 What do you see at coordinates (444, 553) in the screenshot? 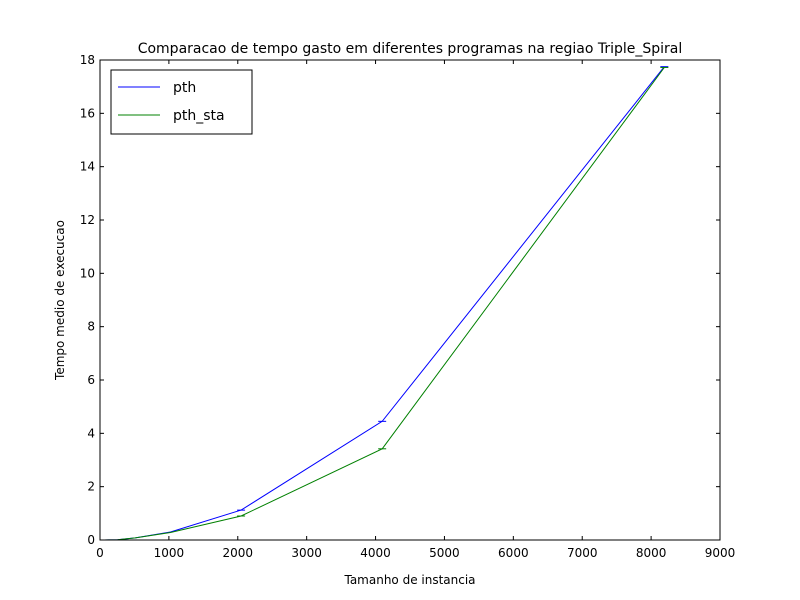
I see `x-tick-label: 5000` at bounding box center [444, 553].